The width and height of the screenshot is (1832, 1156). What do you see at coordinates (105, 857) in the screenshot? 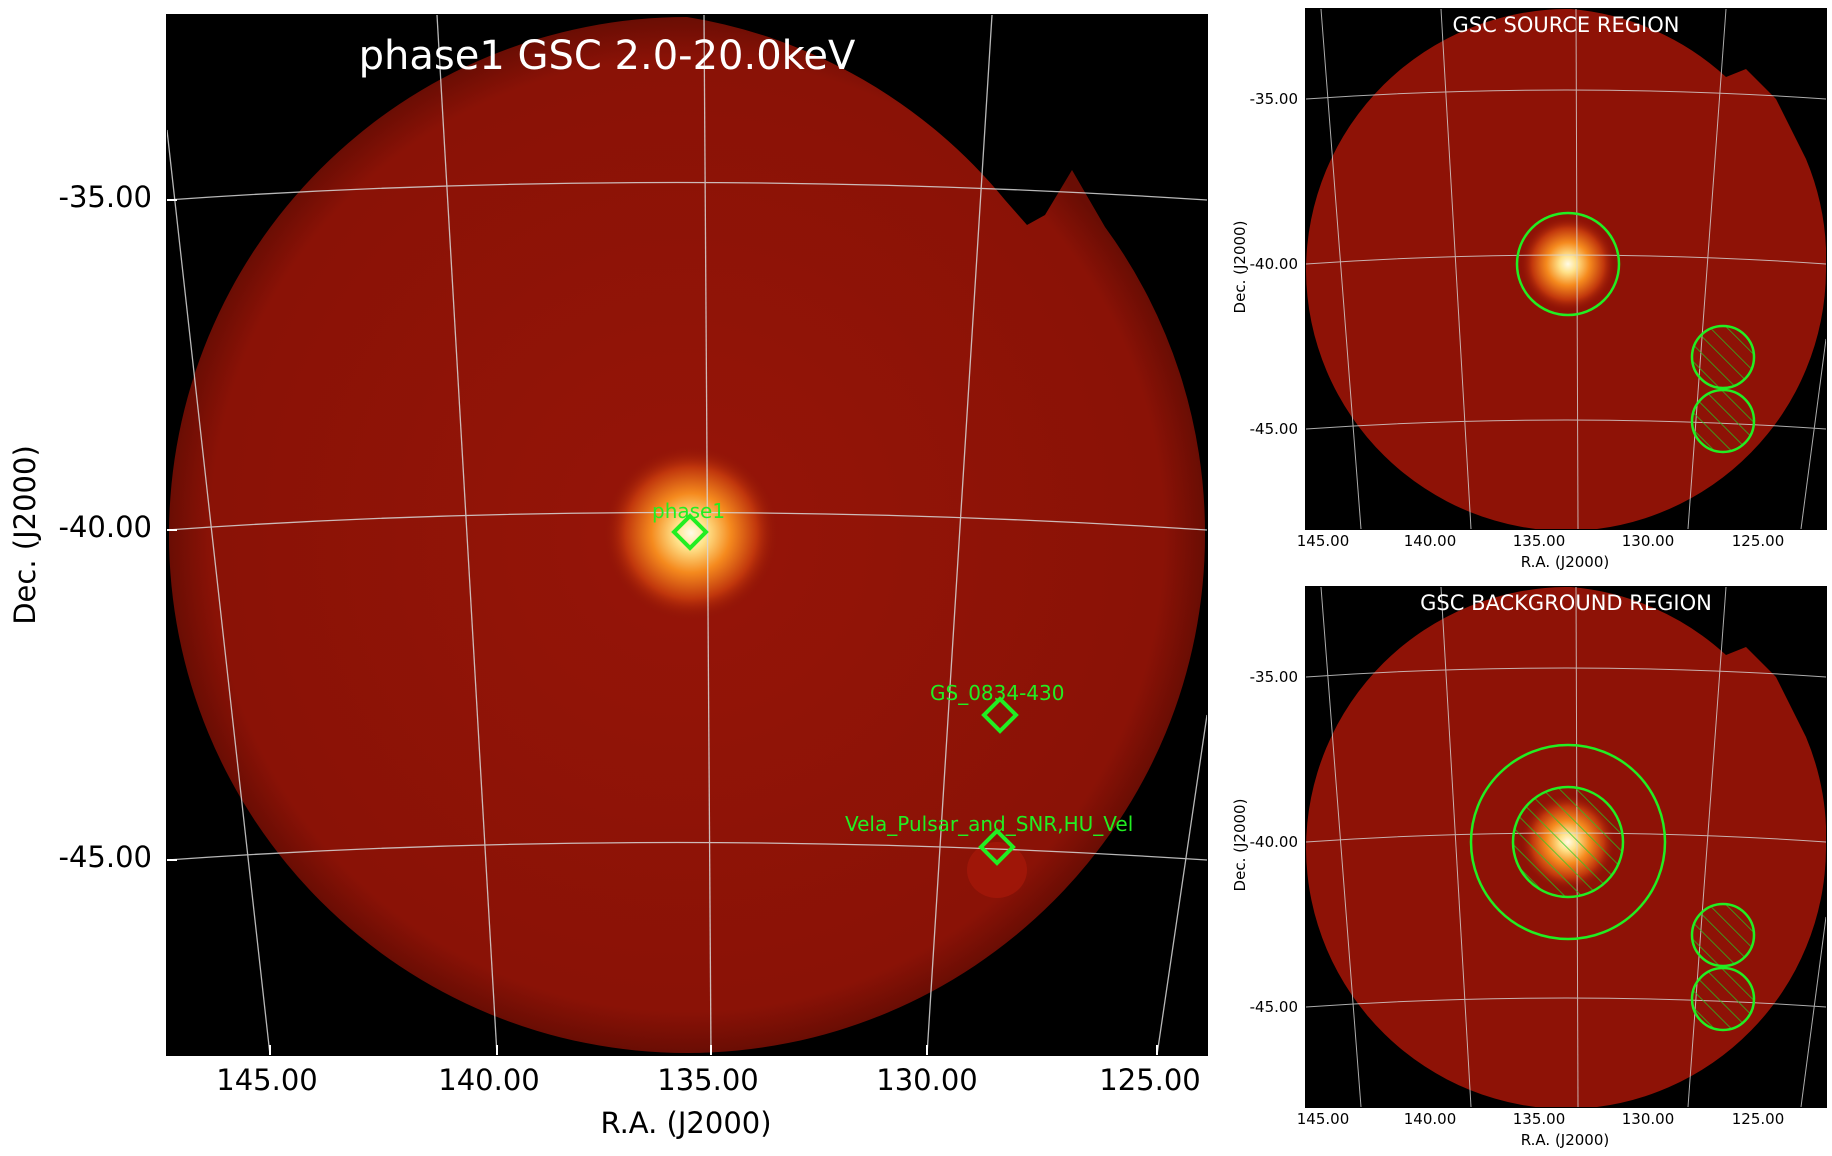
I see `main-ytick: -45.00` at bounding box center [105, 857].